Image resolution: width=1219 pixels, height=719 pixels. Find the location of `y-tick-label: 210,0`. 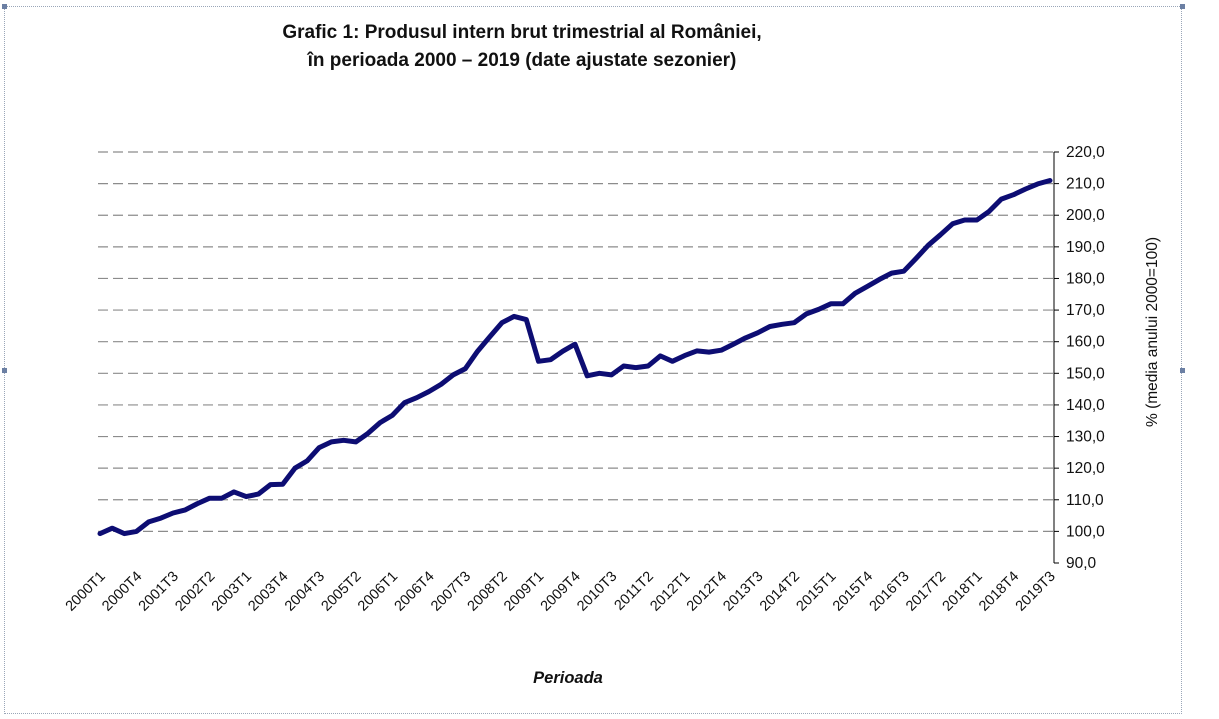

y-tick-label: 210,0 is located at coordinates (1085, 184).